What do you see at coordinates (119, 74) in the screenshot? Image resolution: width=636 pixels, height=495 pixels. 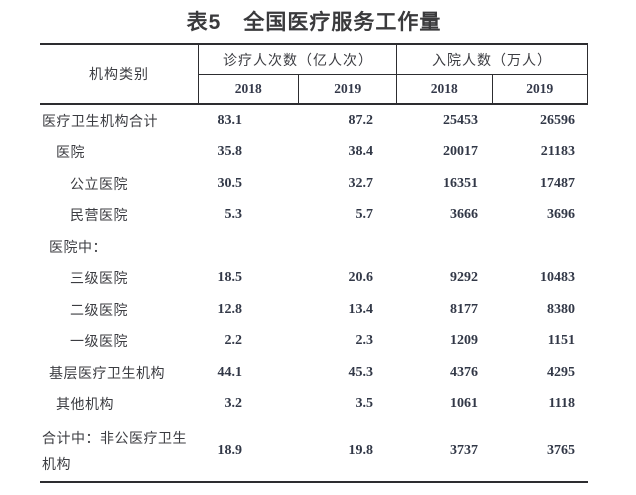 I see `header-cell-category: 机构类别` at bounding box center [119, 74].